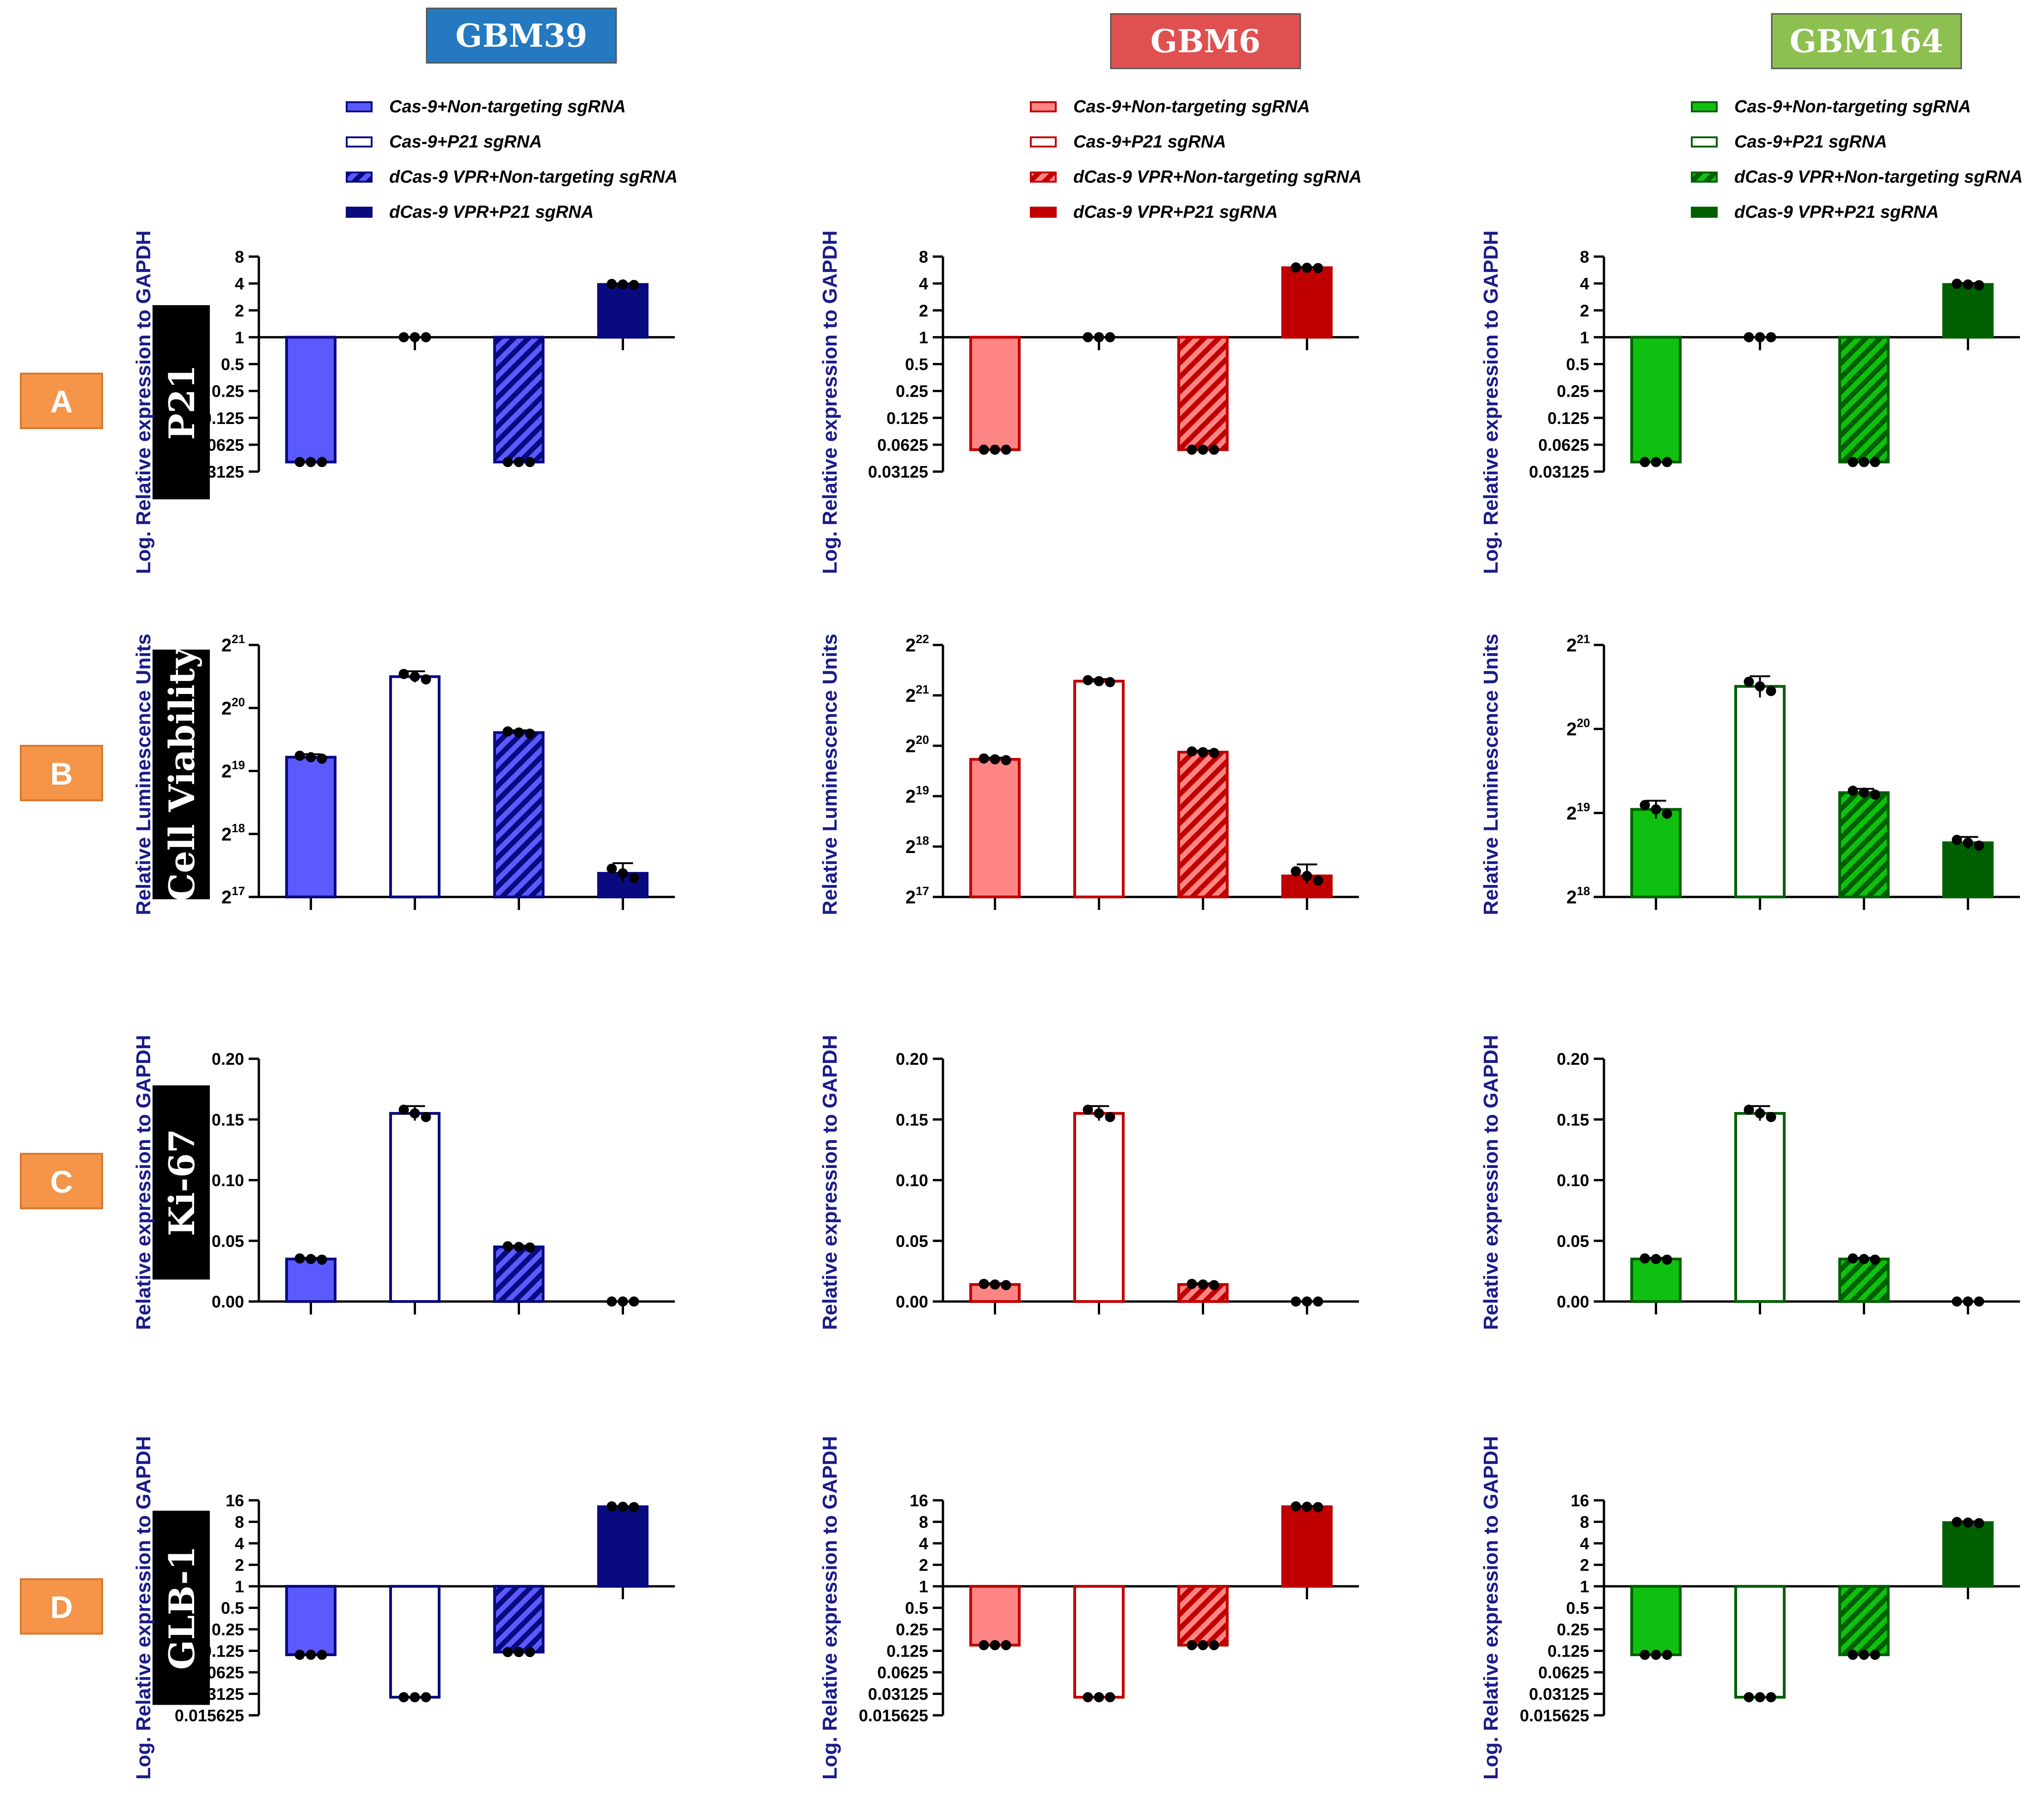  Describe the element at coordinates (830, 774) in the screenshot. I see `y-axis-label: Relative Luminescence Units` at that location.